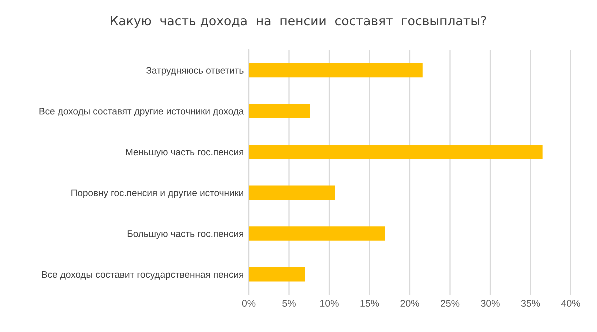 Image resolution: width=597 pixels, height=332 pixels. What do you see at coordinates (490, 303) in the screenshot?
I see `x-tick-label: 30%` at bounding box center [490, 303].